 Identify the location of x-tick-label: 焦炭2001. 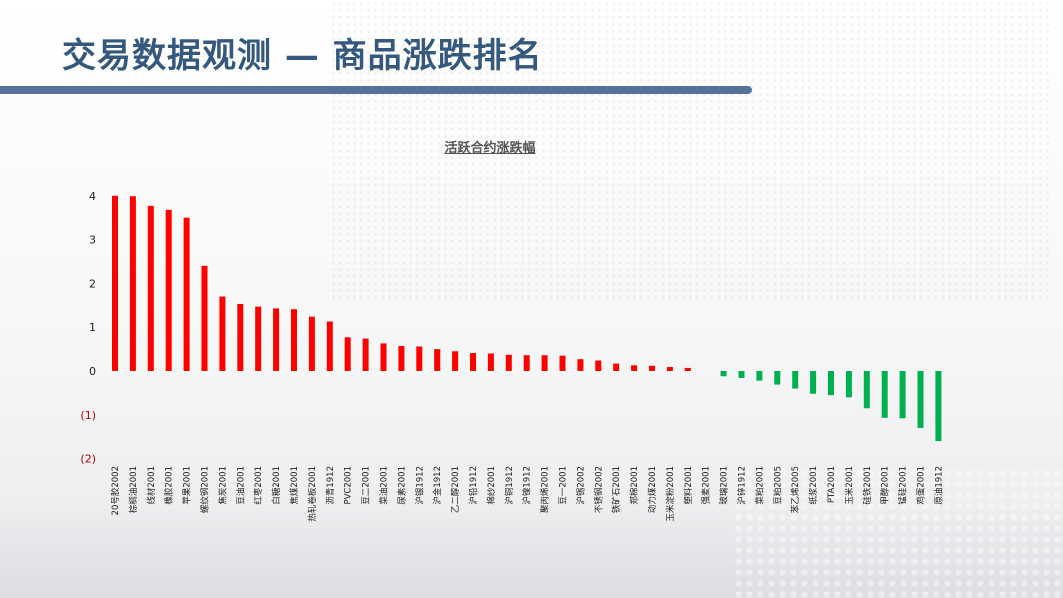
(222, 485).